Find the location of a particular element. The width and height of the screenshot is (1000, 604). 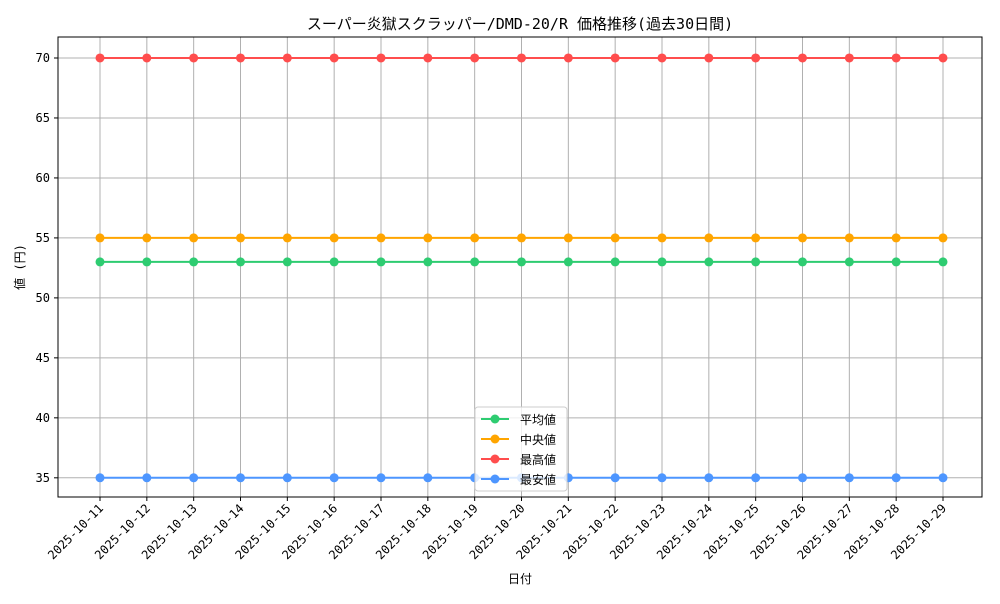

y-tick-label: 45 is located at coordinates (43, 358).